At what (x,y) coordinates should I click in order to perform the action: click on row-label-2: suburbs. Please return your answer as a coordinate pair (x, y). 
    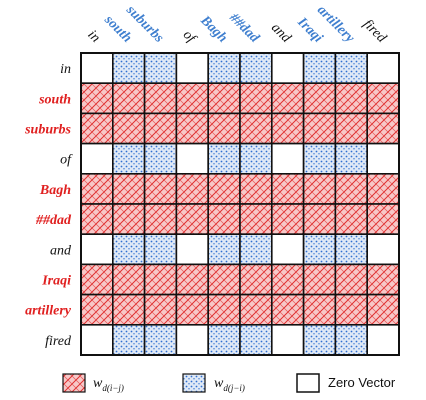
    Looking at the image, I should click on (47, 130).